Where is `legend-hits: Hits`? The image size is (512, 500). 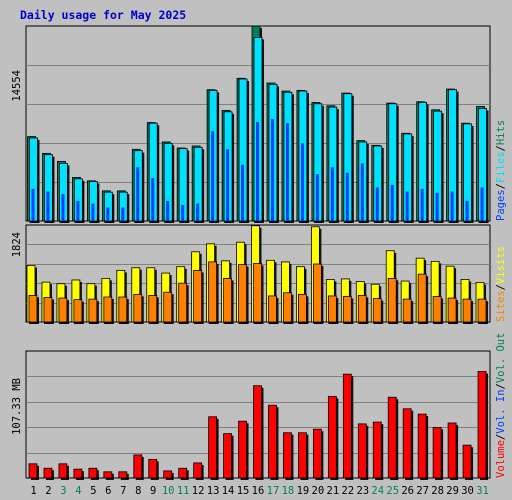 legend-hits: Hits is located at coordinates (501, 132).